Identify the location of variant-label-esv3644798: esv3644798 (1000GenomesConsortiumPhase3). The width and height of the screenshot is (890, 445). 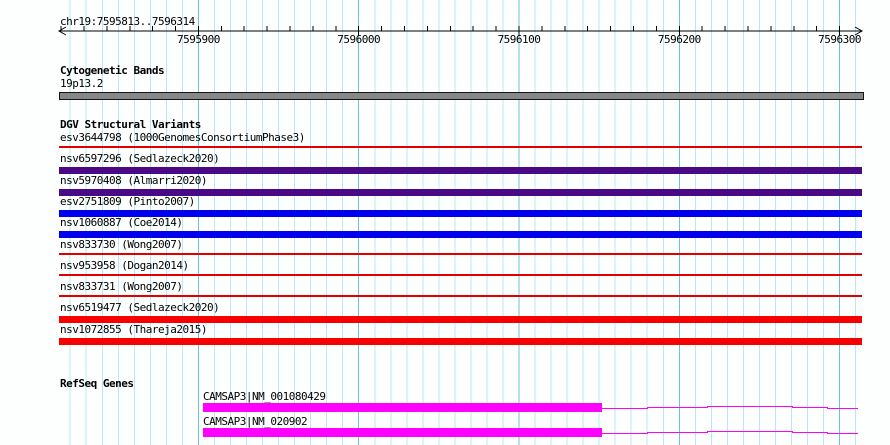
(182, 137).